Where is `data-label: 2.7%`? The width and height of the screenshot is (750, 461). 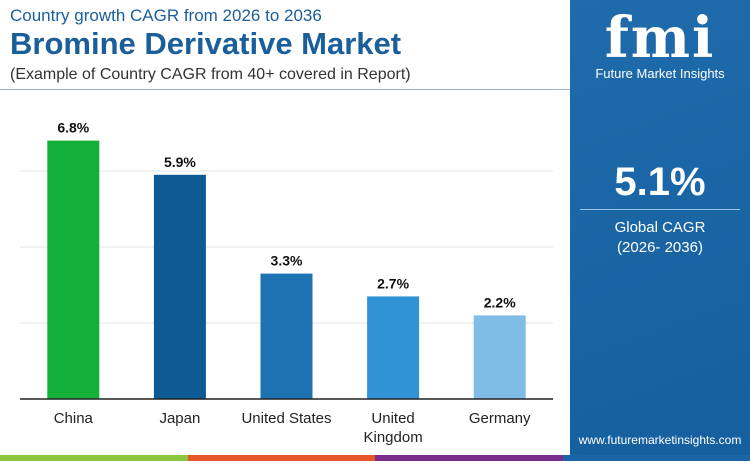
data-label: 2.7% is located at coordinates (393, 283).